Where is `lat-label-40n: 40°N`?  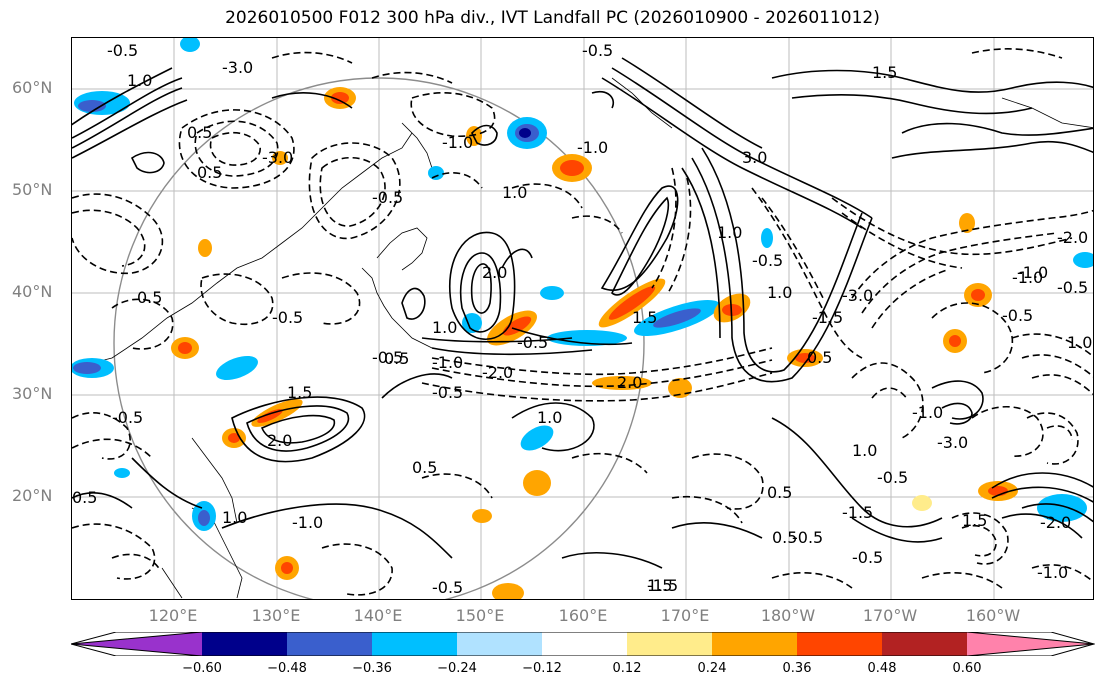 lat-label-40n: 40°N is located at coordinates (32, 291).